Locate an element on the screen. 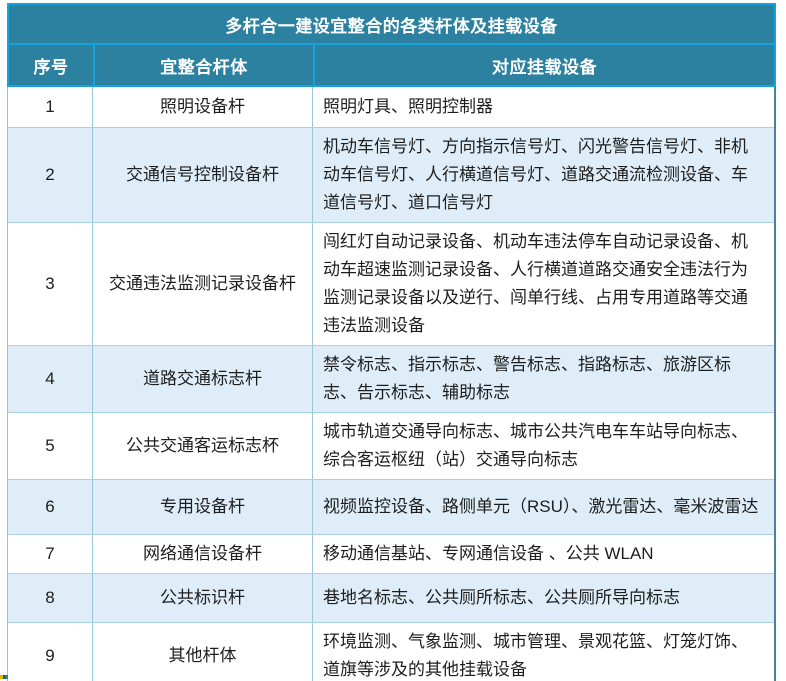  pole-type: 交通信号控制设备杆 is located at coordinates (202, 175).